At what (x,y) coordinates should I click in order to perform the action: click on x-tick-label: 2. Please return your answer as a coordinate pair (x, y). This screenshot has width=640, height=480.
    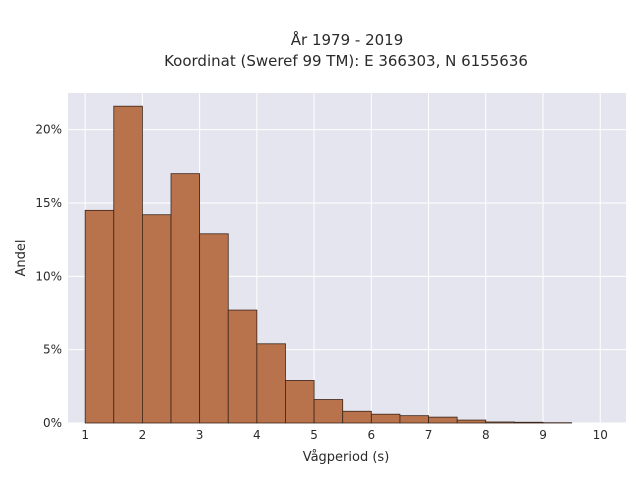
    Looking at the image, I should click on (143, 435).